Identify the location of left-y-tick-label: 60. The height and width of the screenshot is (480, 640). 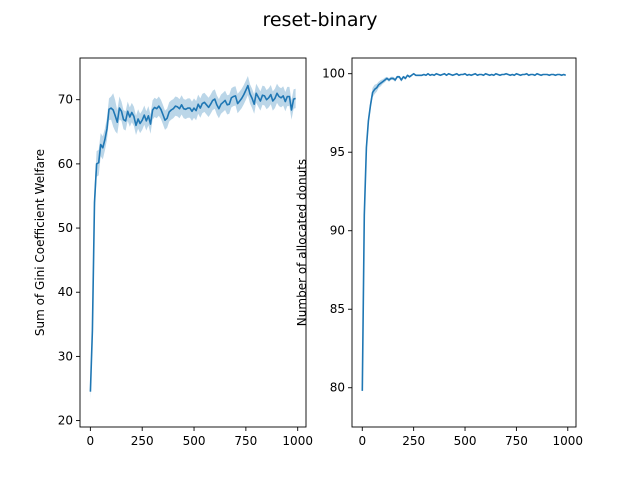
(65, 164).